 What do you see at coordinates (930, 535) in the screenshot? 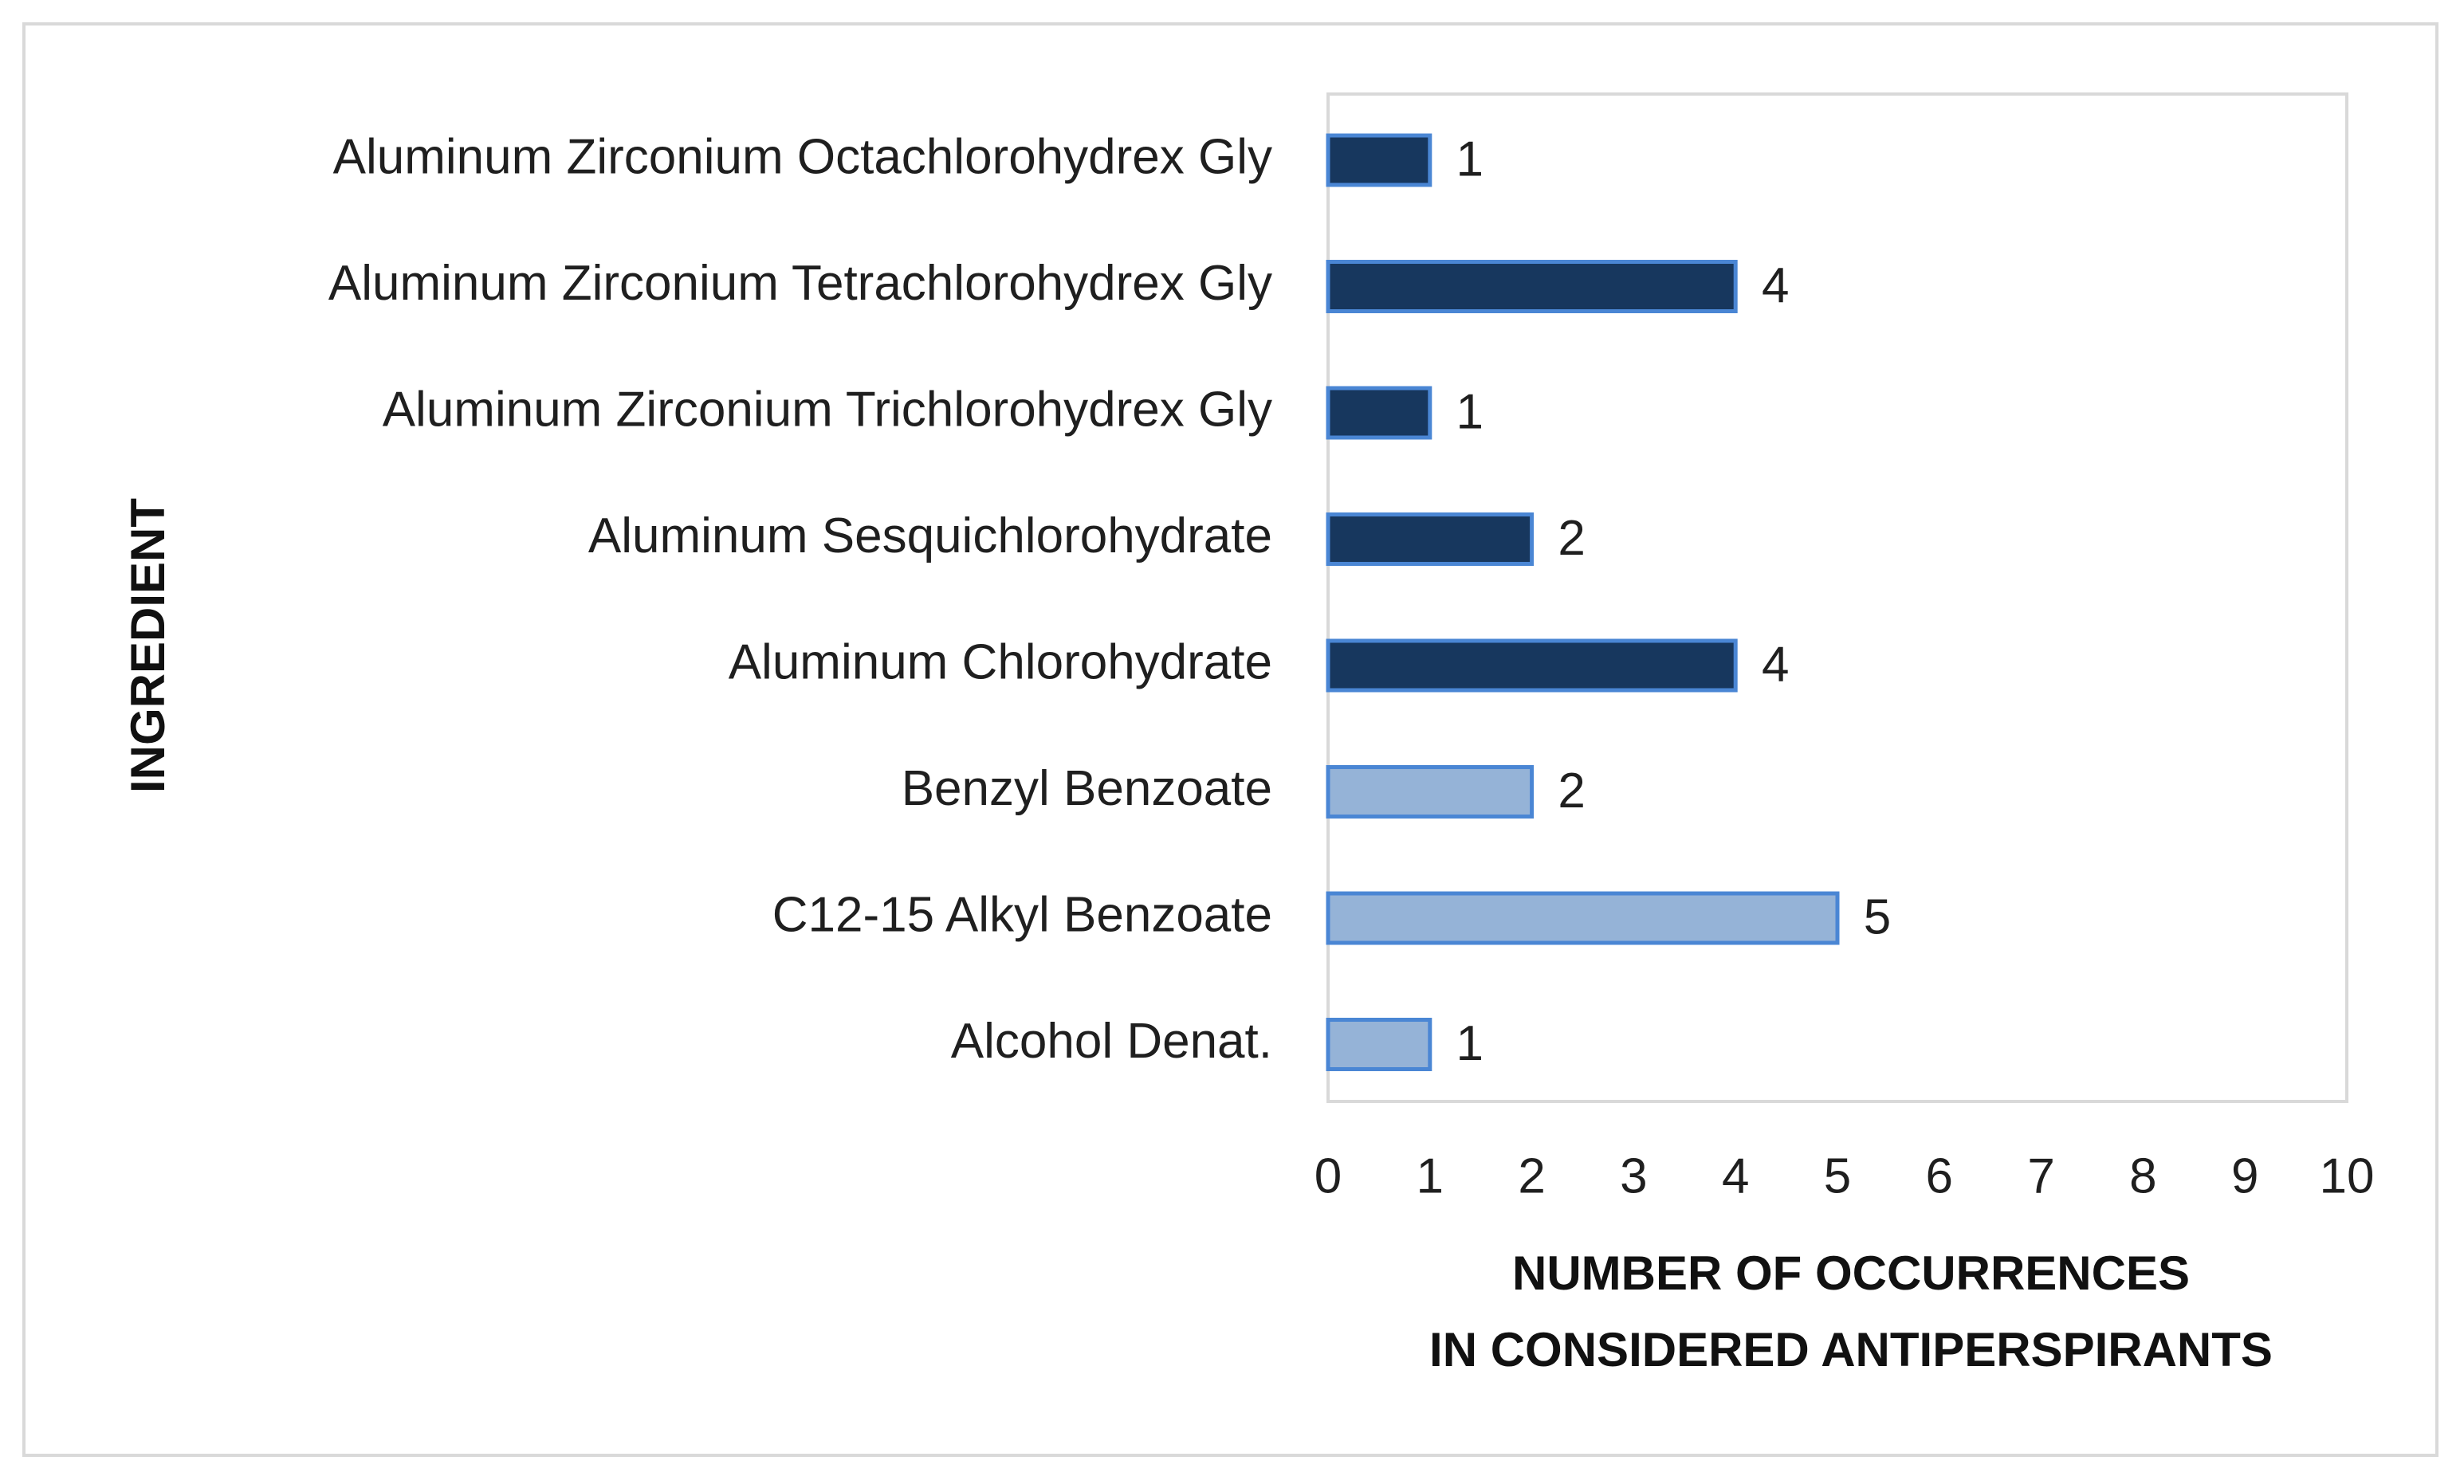
I see `category-label: Aluminum Sesquichlorohydrate` at bounding box center [930, 535].